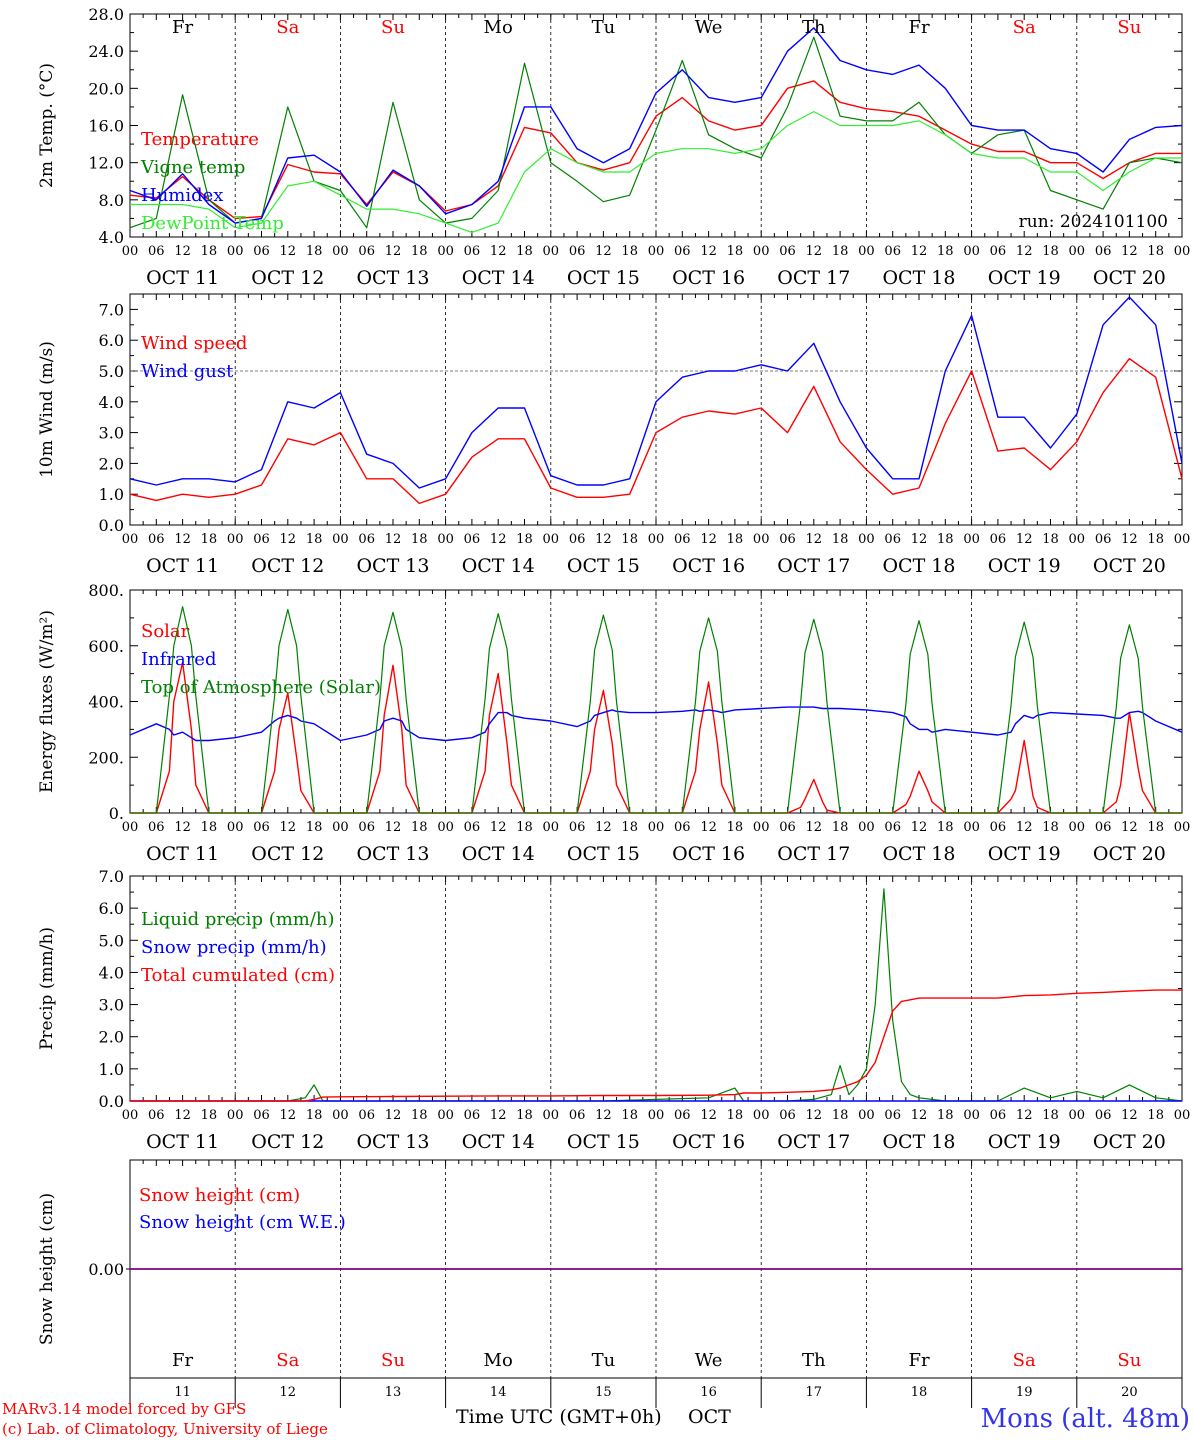 The image size is (1194, 1440). What do you see at coordinates (814, 27) in the screenshot?
I see `day-label-top: Th` at bounding box center [814, 27].